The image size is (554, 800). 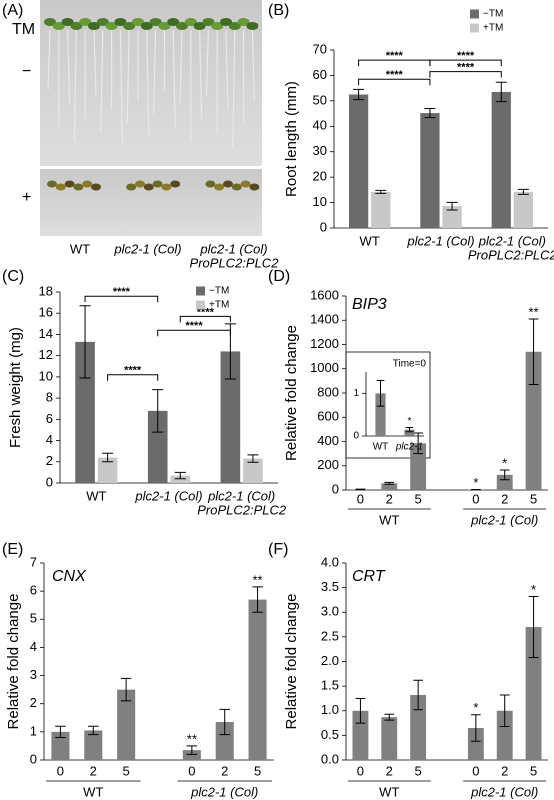 I want to click on y-tick-label: 0.0, so click(x=330, y=758).